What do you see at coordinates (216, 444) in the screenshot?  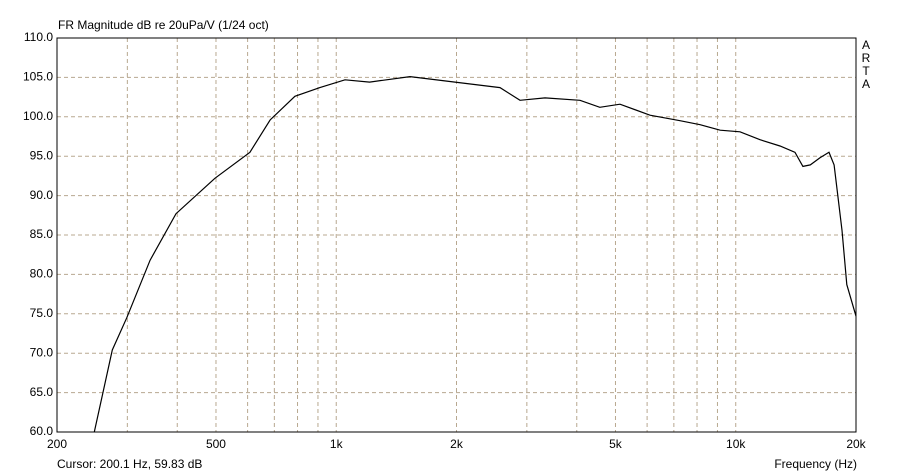 I see `x-tick-label: 500` at bounding box center [216, 444].